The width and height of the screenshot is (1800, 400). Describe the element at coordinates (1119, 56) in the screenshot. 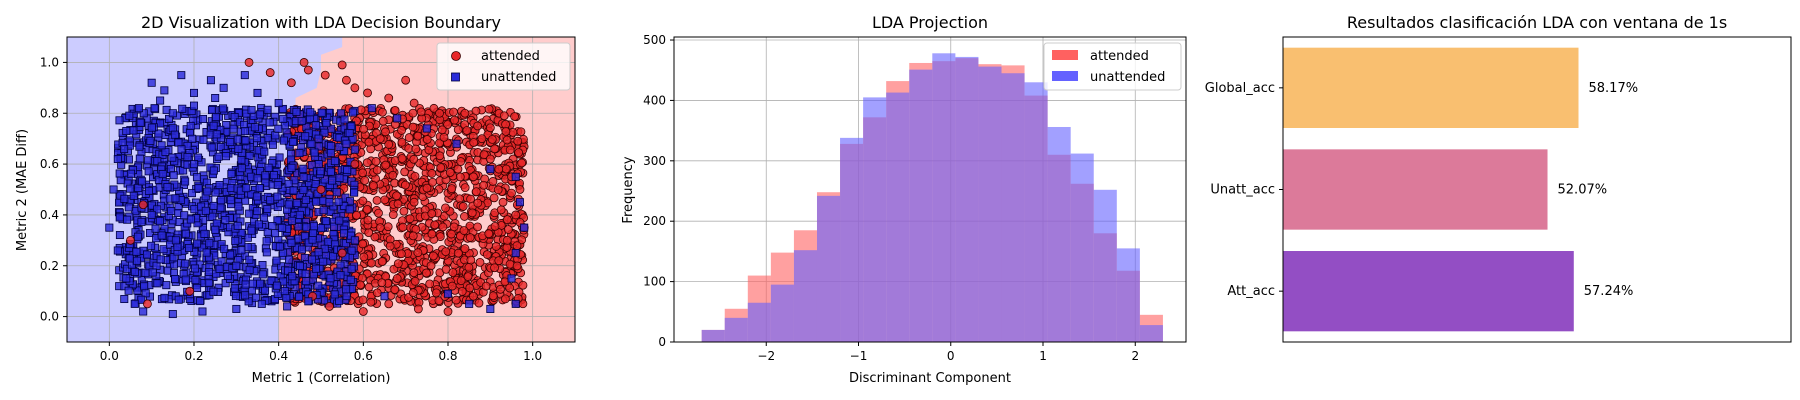

I see `legend-label-attended: attended` at that location.